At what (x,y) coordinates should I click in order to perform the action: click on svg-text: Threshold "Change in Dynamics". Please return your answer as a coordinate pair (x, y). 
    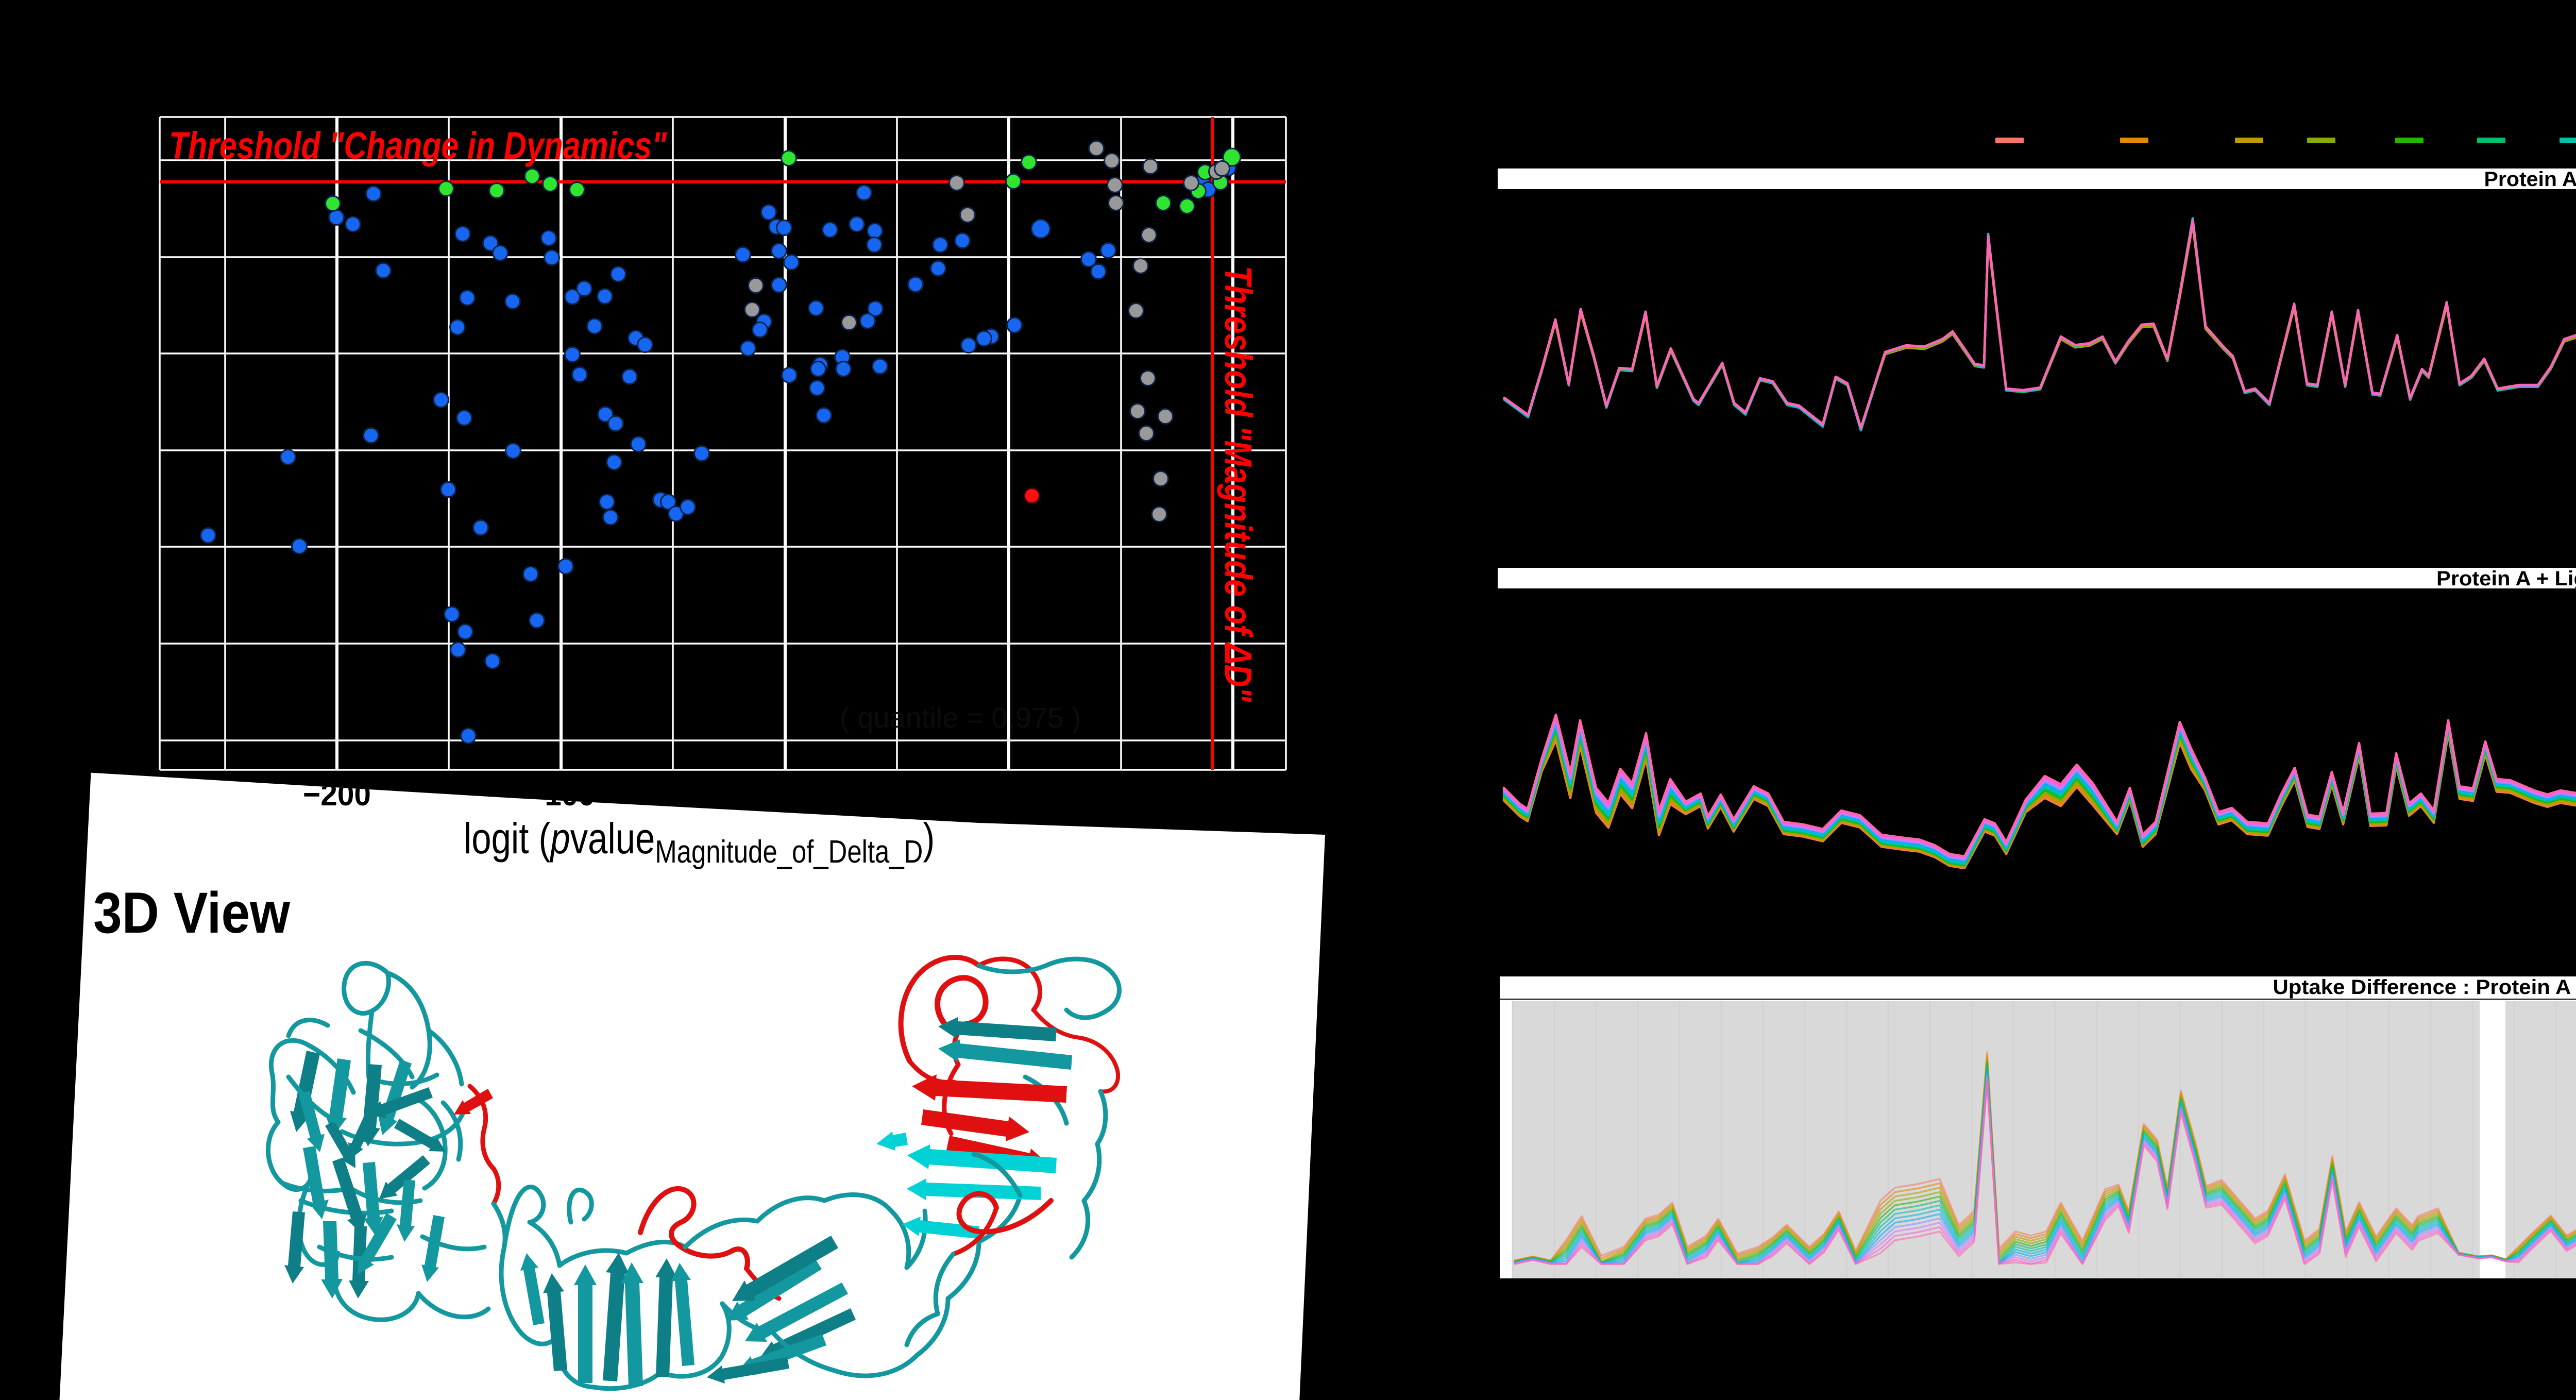
    Looking at the image, I should click on (418, 145).